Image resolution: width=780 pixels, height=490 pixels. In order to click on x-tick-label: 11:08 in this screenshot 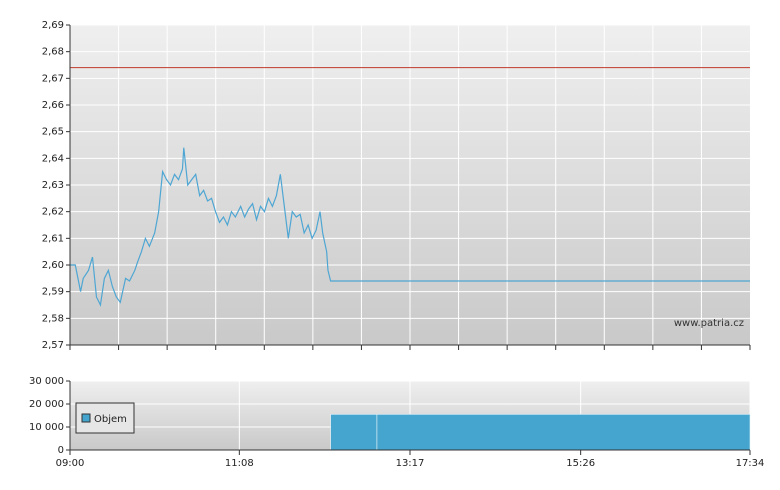, I will do `click(239, 463)`.